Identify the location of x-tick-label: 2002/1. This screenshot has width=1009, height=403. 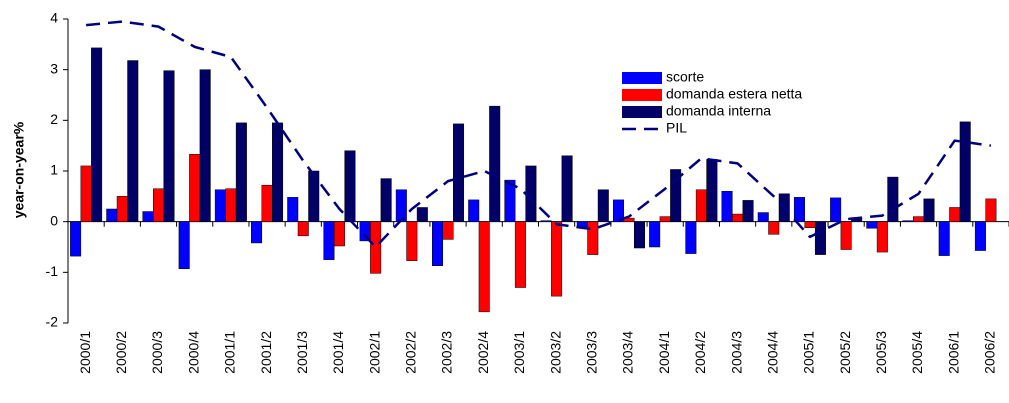
(374, 352).